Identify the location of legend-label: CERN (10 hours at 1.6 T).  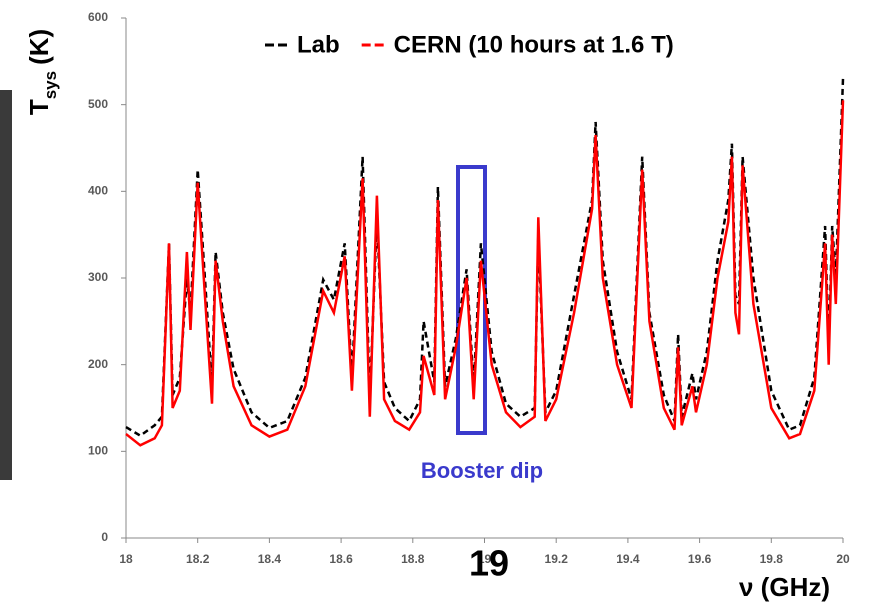
(534, 44).